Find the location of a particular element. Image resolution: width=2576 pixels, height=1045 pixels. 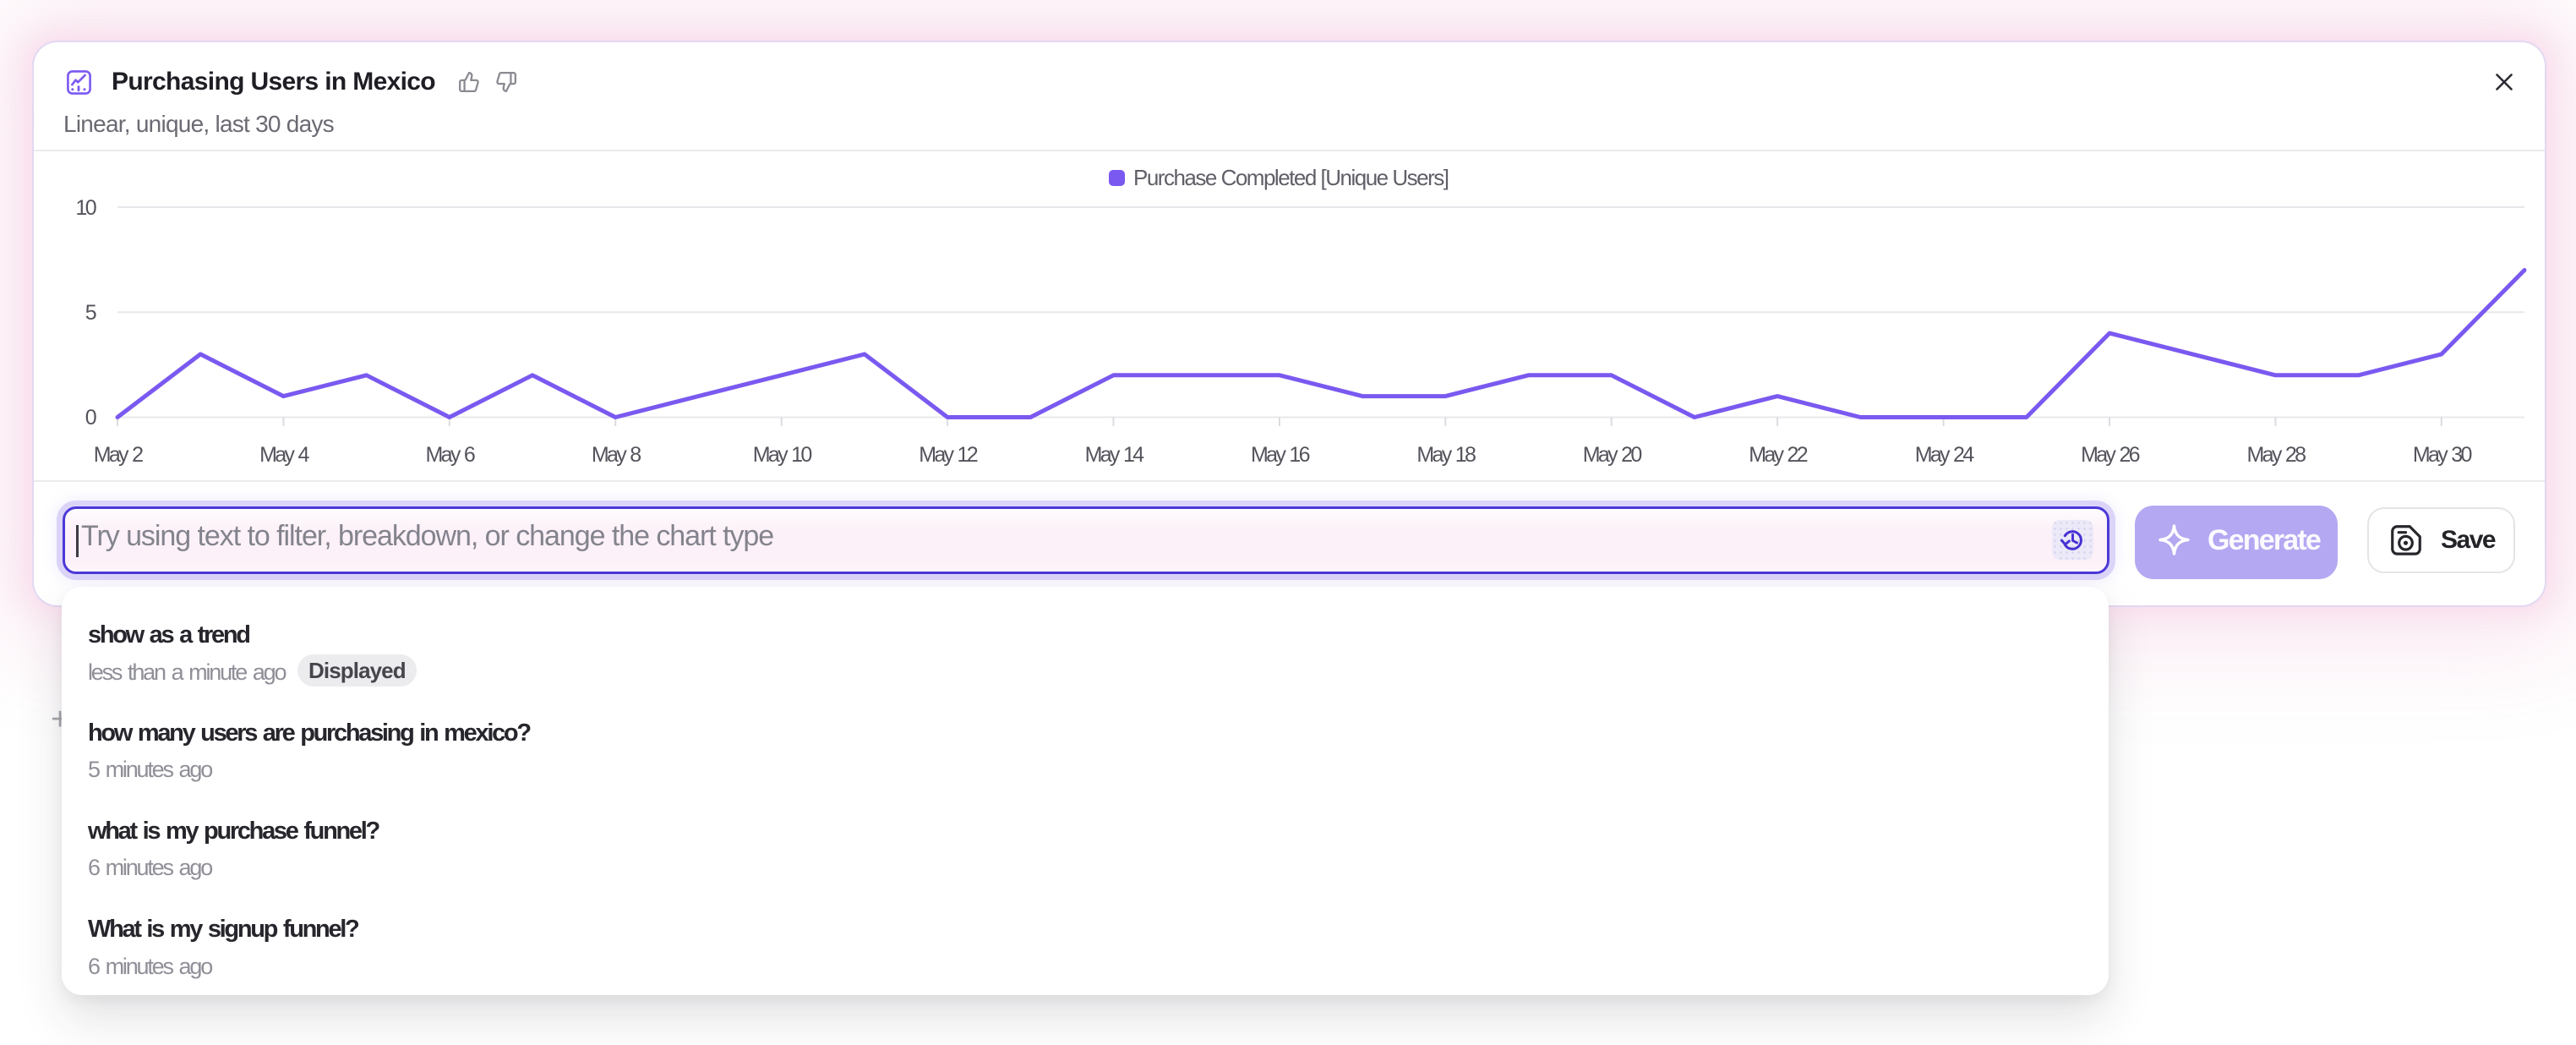

svg-text:Purchase Completed [Unique Use: Purchase Completed [Unique Users] is located at coordinates (1291, 177).